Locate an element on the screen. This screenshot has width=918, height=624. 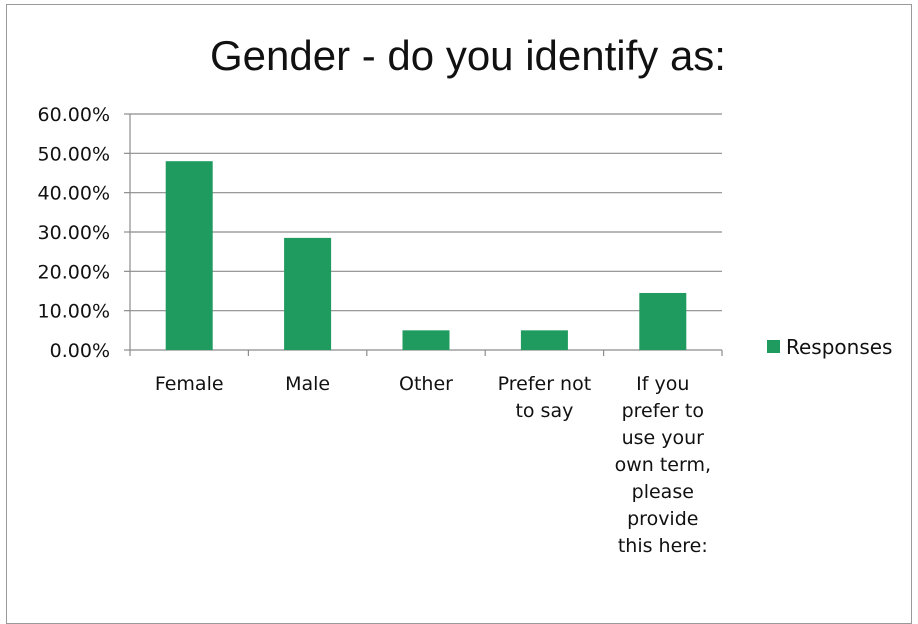
chart-title: Gender - do you identify as: is located at coordinates (468, 55).